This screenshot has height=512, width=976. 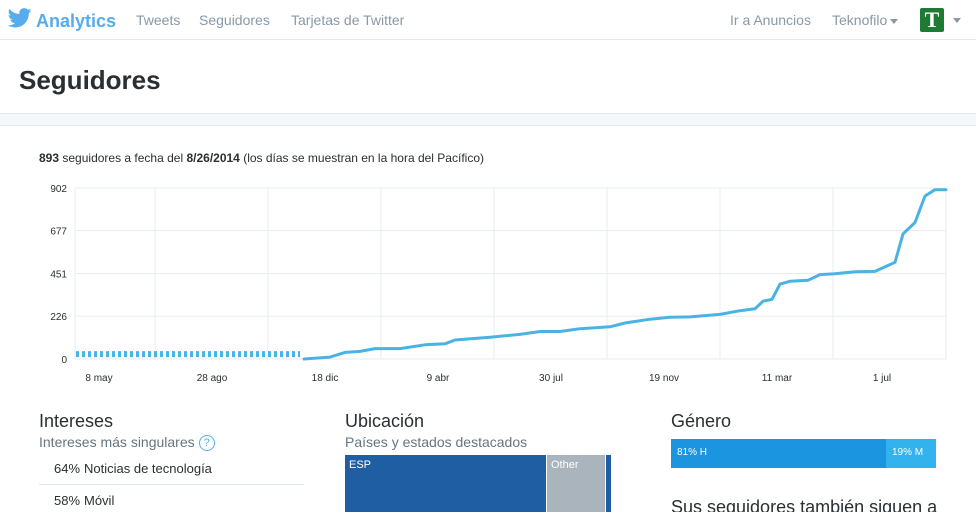 What do you see at coordinates (158, 20) in the screenshot?
I see `nav-link-tweets: Tweets` at bounding box center [158, 20].